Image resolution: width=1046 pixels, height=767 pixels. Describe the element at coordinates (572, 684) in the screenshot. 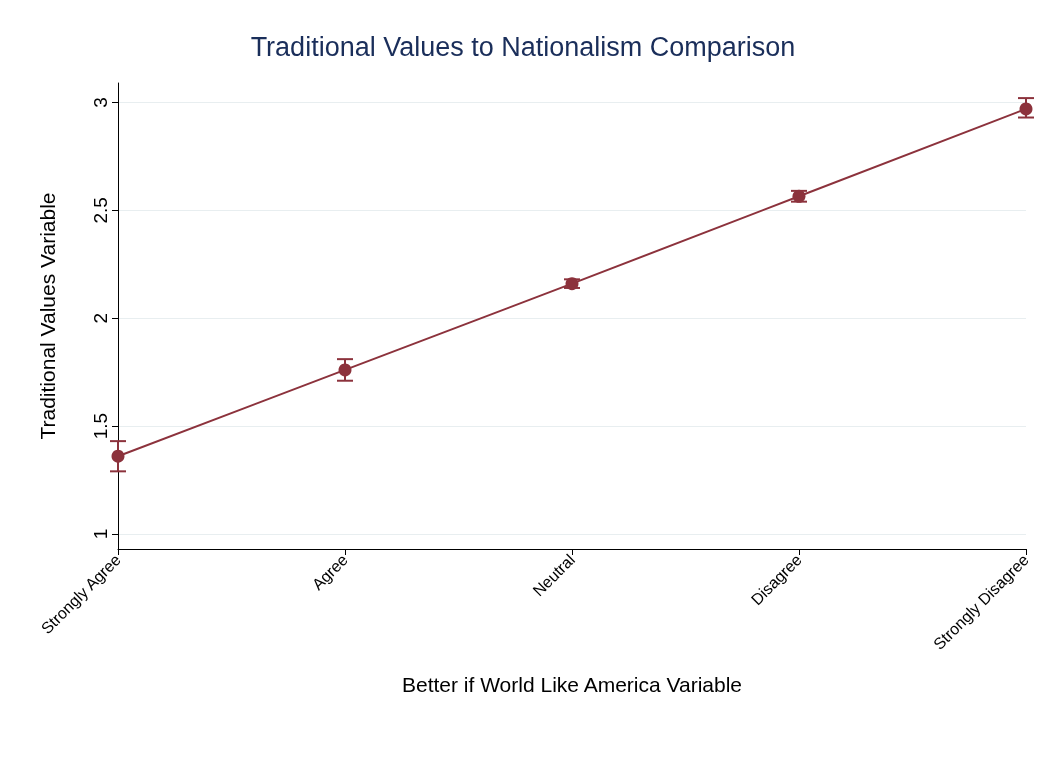

I see `x-axis-title: Better if World Like America Variable` at that location.